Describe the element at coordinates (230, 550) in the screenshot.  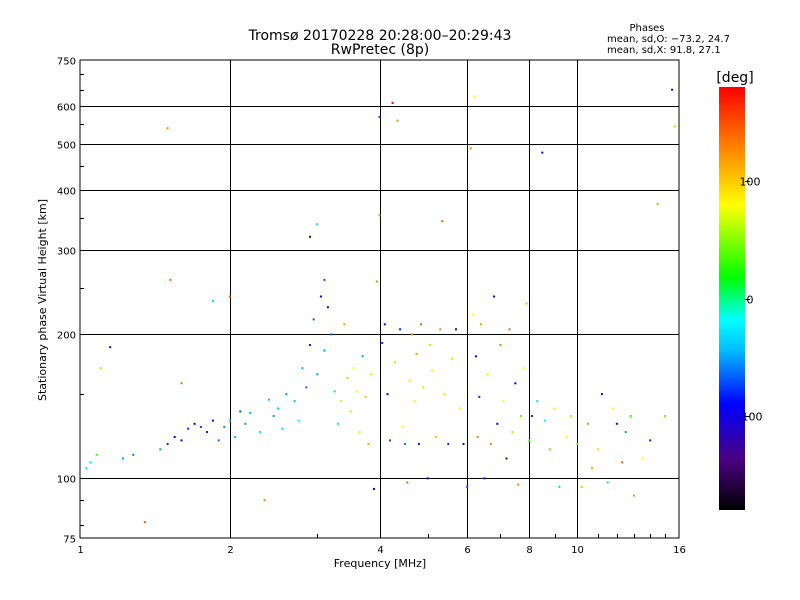
I see `x-tick-label: 2` at that location.